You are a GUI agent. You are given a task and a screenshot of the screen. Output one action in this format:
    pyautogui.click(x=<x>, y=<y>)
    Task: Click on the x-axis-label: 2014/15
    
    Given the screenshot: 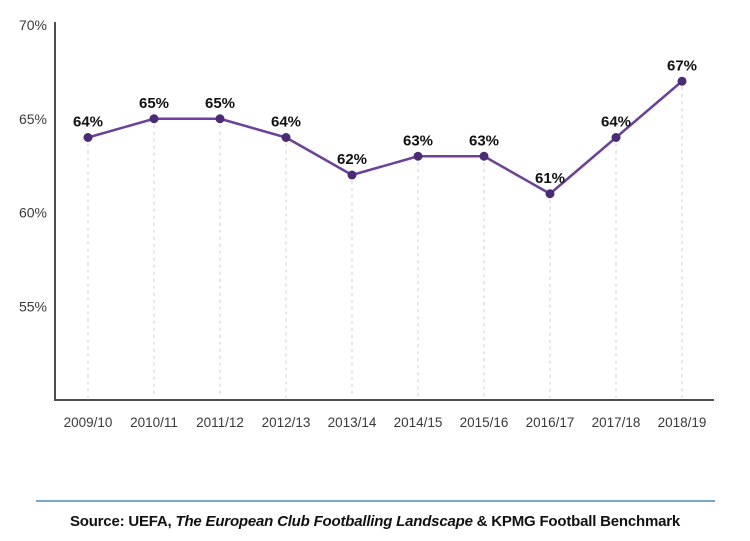 What is the action you would take?
    pyautogui.click(x=418, y=422)
    